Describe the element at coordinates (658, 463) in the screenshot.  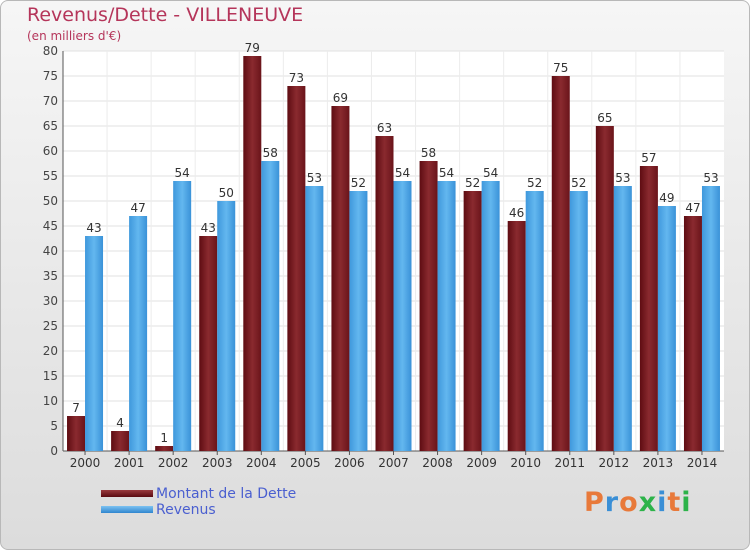
I see `x-tick-label: 2013` at that location.